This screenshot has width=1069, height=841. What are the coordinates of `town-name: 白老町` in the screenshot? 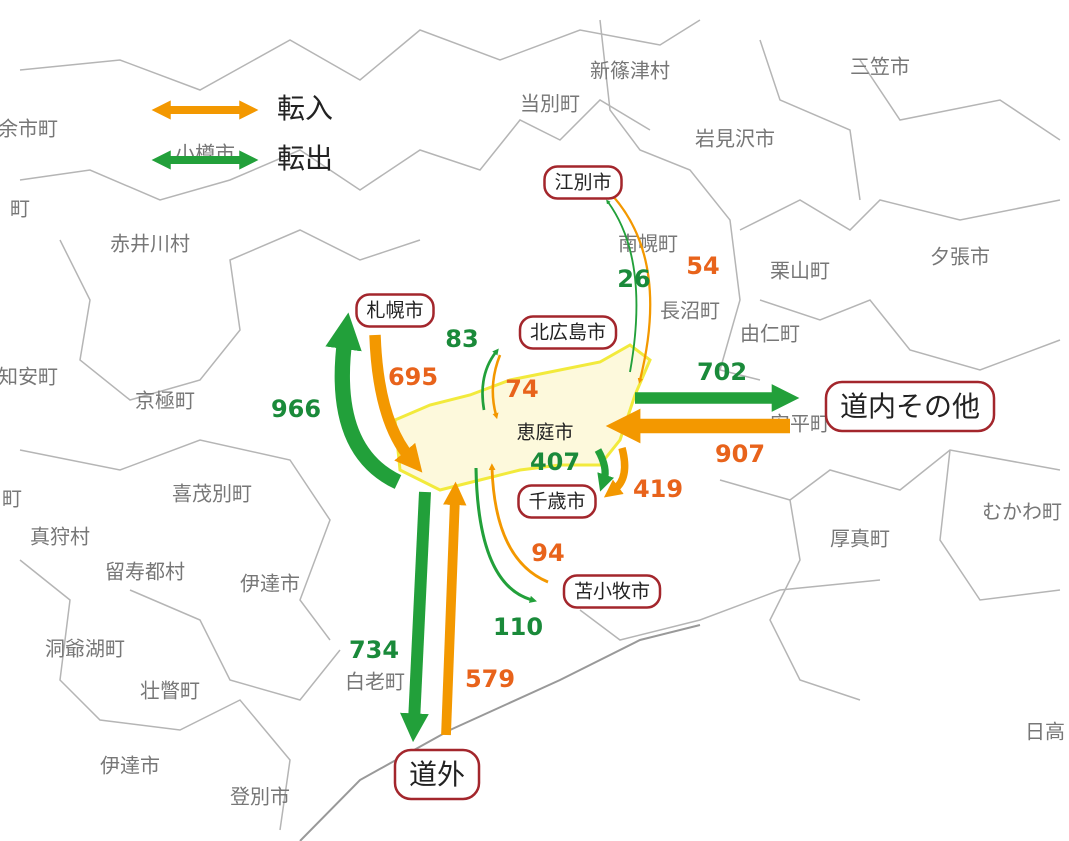 It's located at (375, 682).